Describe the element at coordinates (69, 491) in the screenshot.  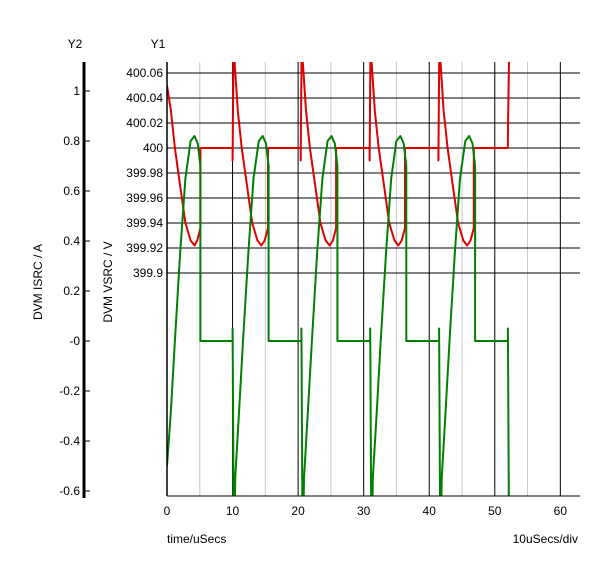
I see `y2-tick-label: -0.6` at that location.